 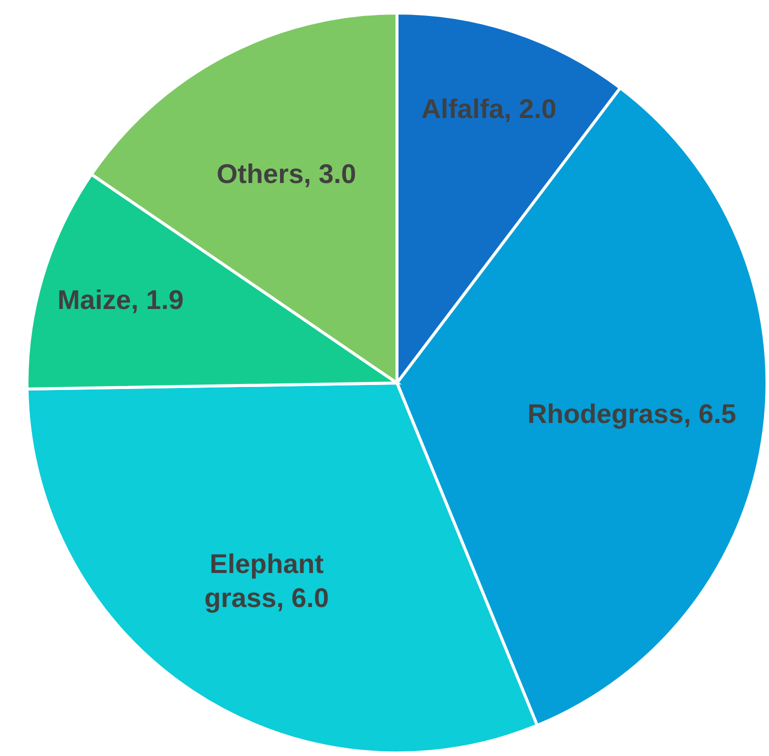 I want to click on slice-label: Others, 3.0, so click(x=286, y=174).